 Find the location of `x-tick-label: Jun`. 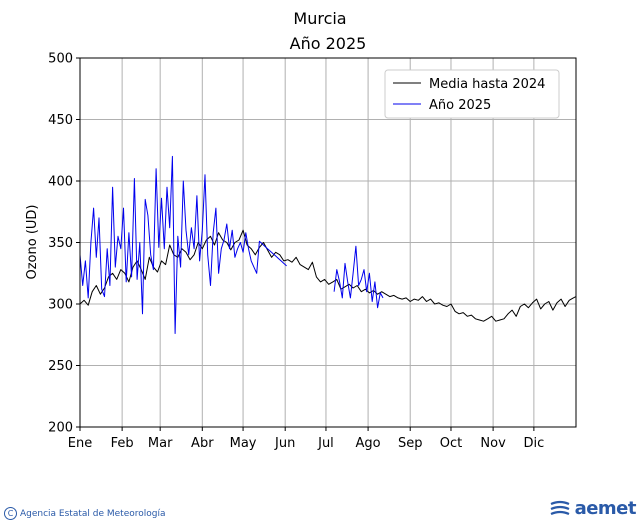

x-tick-label: Jun is located at coordinates (284, 443).